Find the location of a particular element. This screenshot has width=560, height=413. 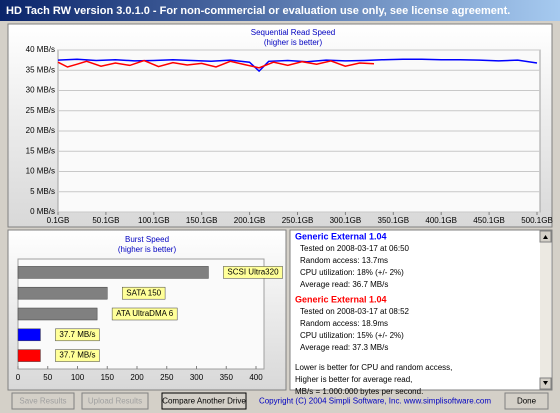

title-bar is located at coordinates (280, 10).